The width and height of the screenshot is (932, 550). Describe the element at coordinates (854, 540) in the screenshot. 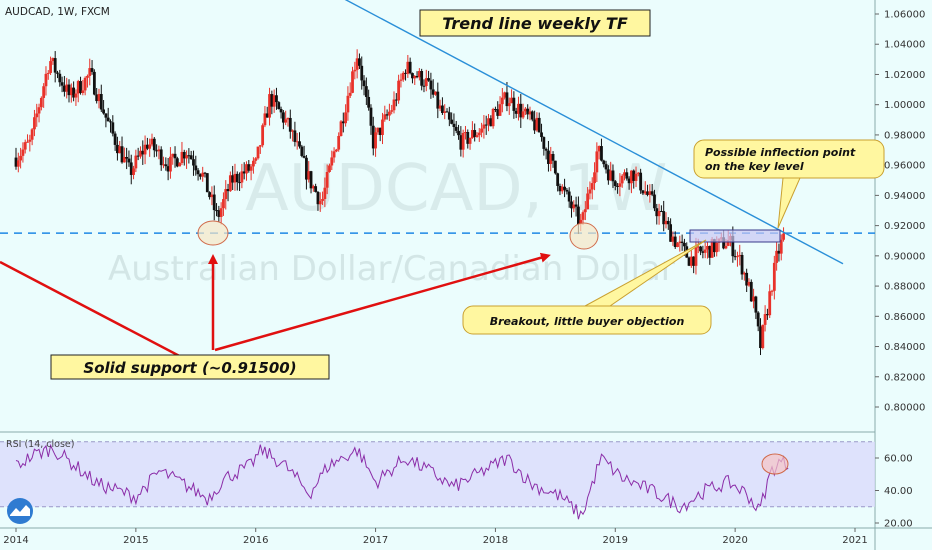

I see `time-tick-label: 2021` at that location.